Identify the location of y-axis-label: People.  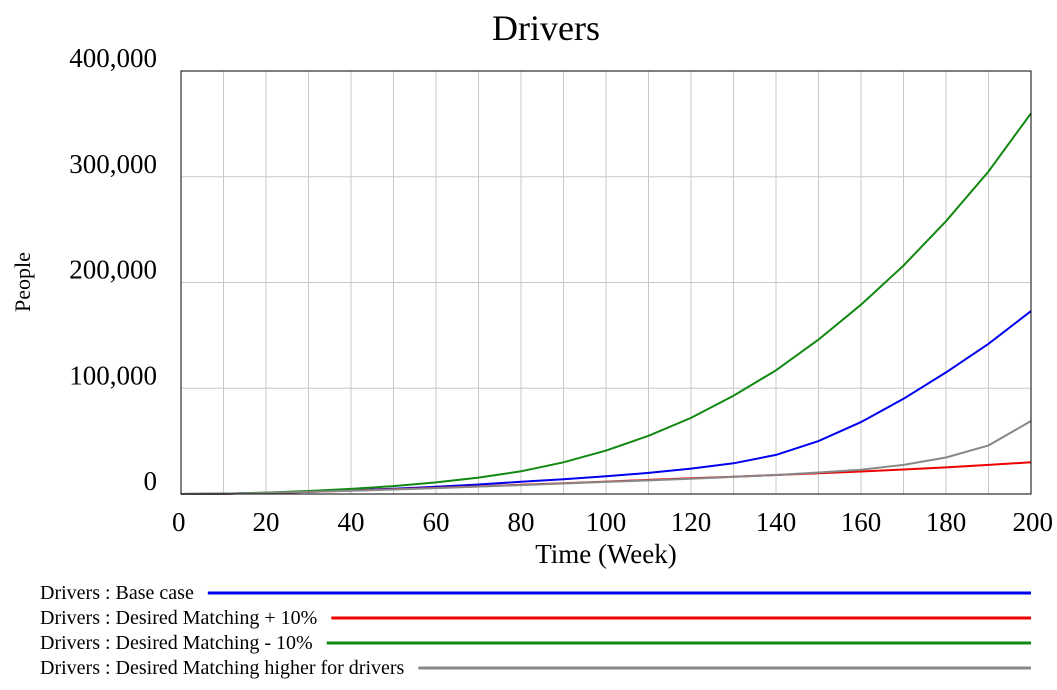
(22, 282).